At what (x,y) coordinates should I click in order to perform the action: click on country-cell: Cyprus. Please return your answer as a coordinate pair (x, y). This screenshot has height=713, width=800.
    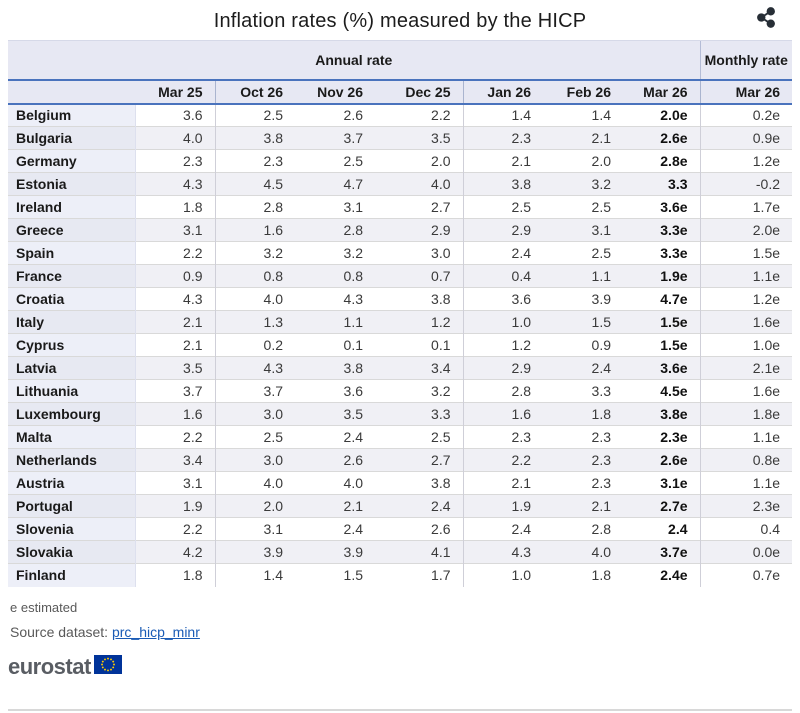
    Looking at the image, I should click on (71, 345).